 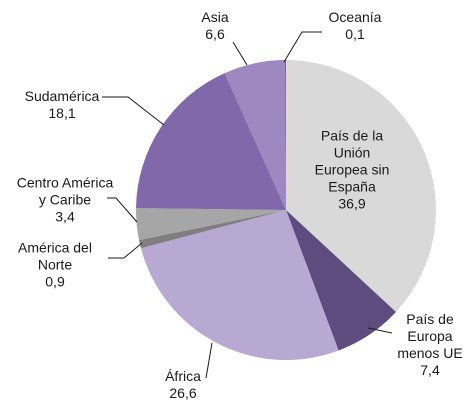 What do you see at coordinates (352, 203) in the screenshot?
I see `value-label: 36,9` at bounding box center [352, 203].